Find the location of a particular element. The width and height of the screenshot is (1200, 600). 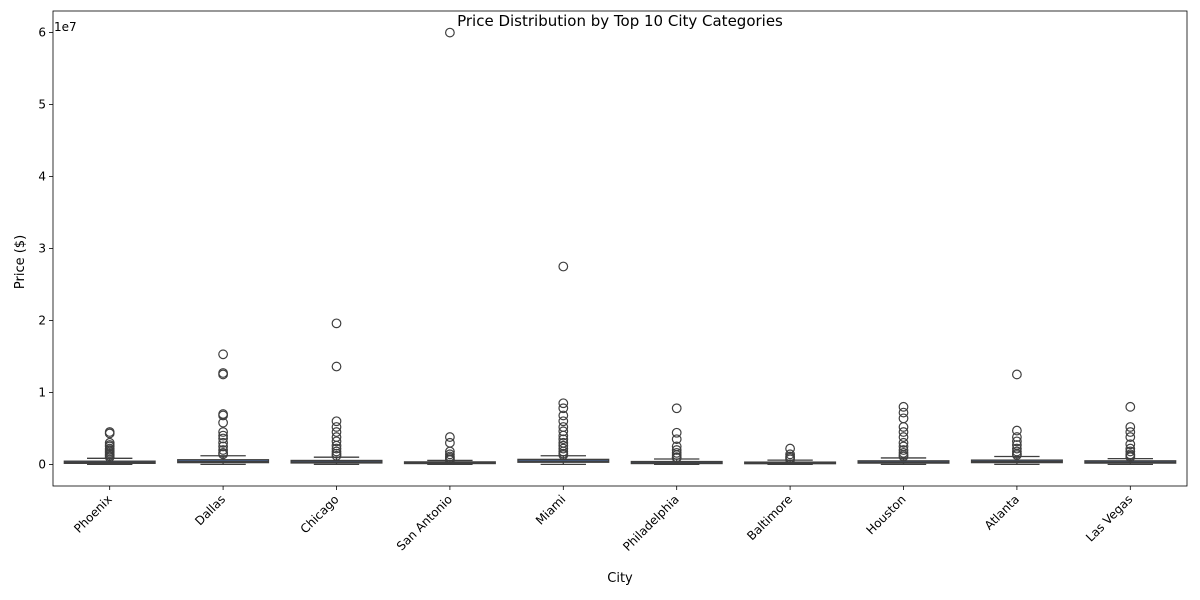

y-tick-label: 3 is located at coordinates (42, 249).